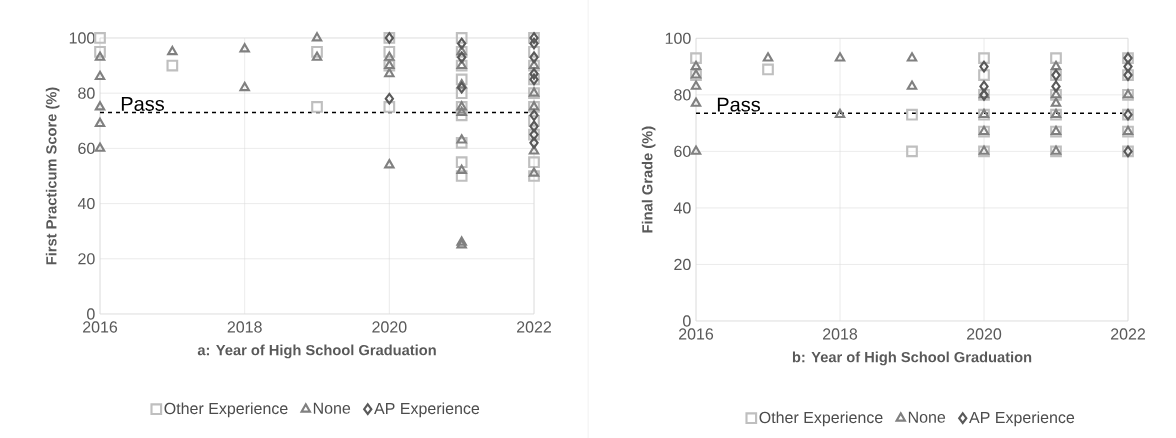  I want to click on y-axis-title: Final Grade (%), so click(648, 179).